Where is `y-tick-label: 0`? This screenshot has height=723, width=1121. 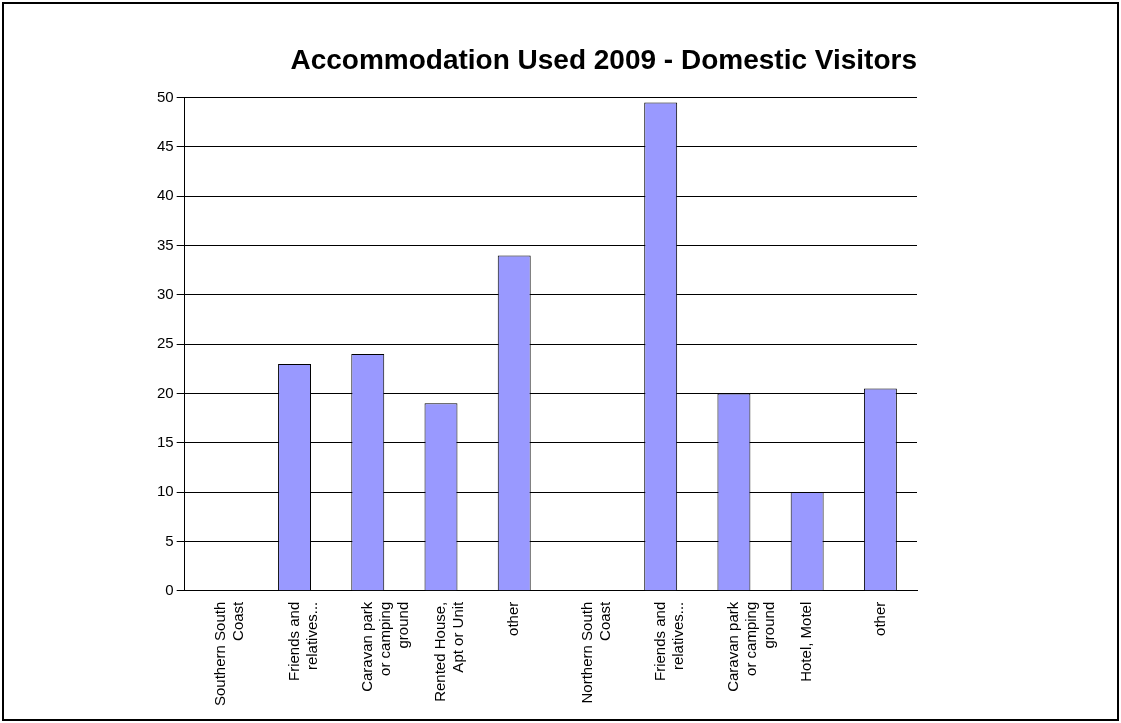 y-tick-label: 0 is located at coordinates (169, 589).